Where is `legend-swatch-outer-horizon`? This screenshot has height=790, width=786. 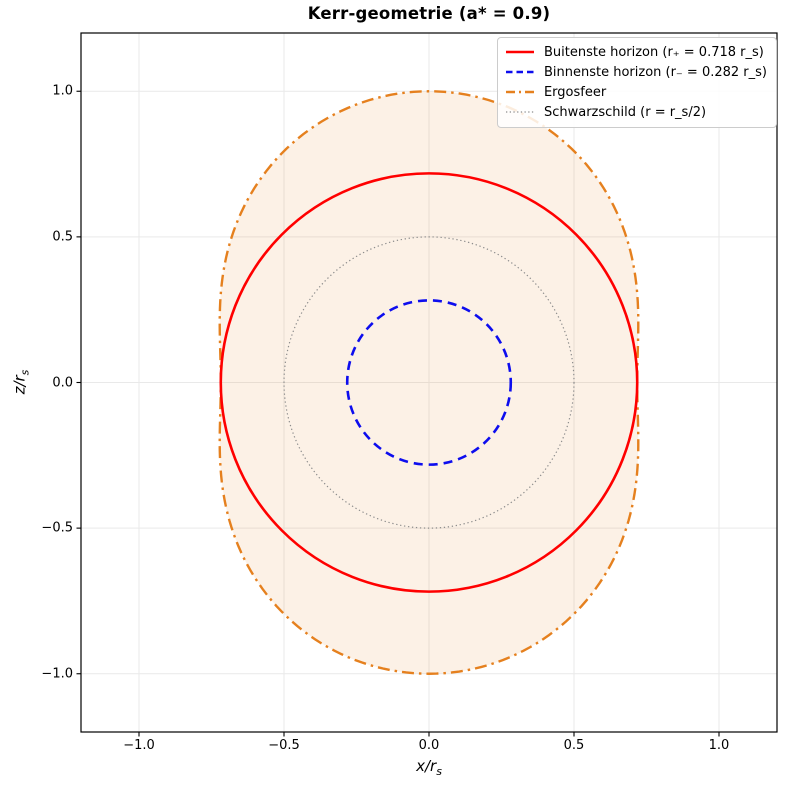
legend-swatch-outer-horizon is located at coordinates (519, 52).